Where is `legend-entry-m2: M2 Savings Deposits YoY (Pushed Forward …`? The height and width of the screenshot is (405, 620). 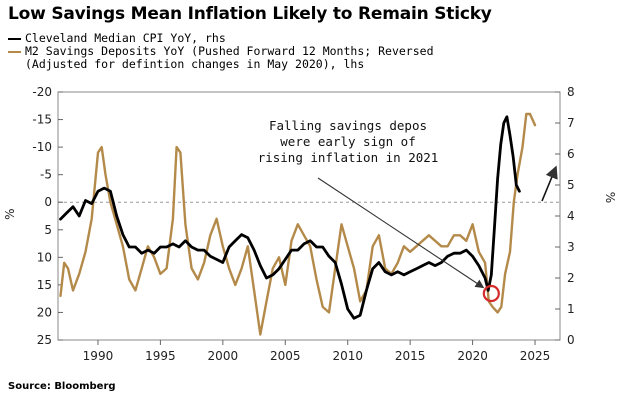
legend-entry-m2: M2 Savings Deposits YoY (Pushed Forward … is located at coordinates (221, 58).